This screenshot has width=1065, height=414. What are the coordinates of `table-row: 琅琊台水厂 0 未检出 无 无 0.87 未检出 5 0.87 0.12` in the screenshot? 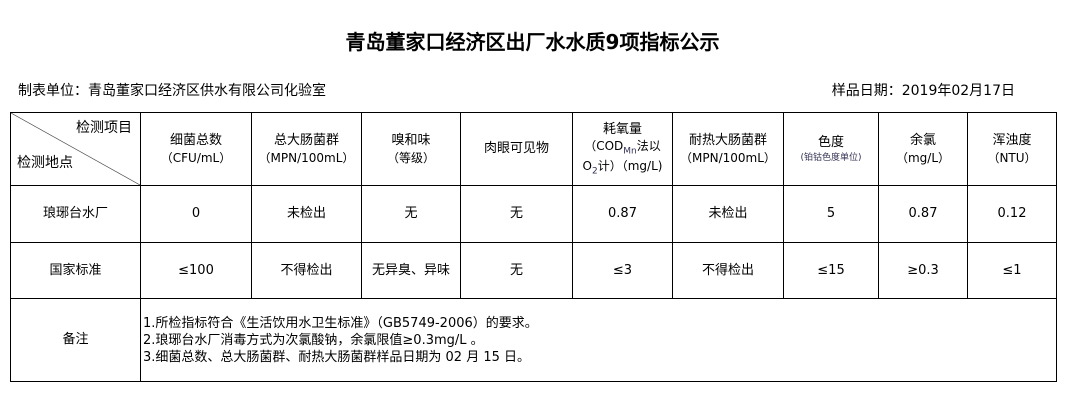 It's located at (533, 214).